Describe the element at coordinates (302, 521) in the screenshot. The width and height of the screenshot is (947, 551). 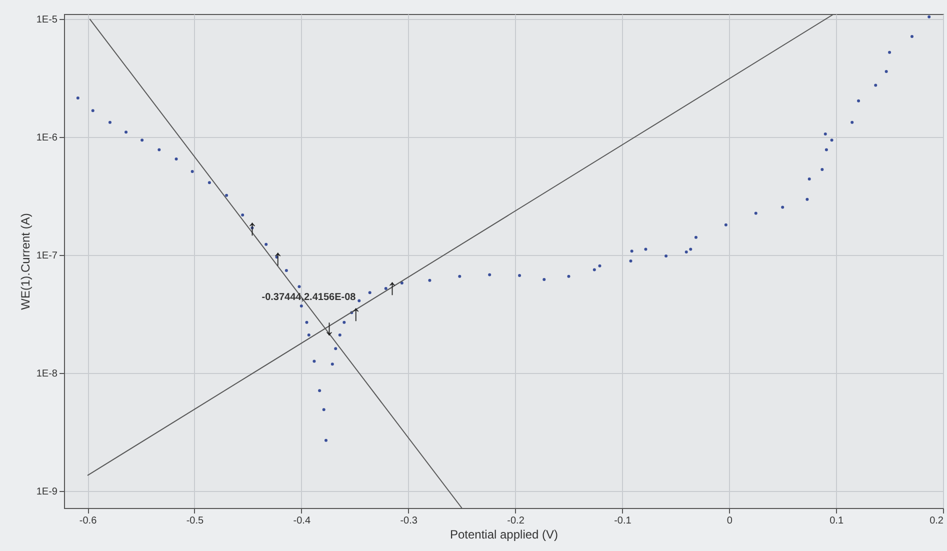
I see `x-tick-label: -0.4` at that location.